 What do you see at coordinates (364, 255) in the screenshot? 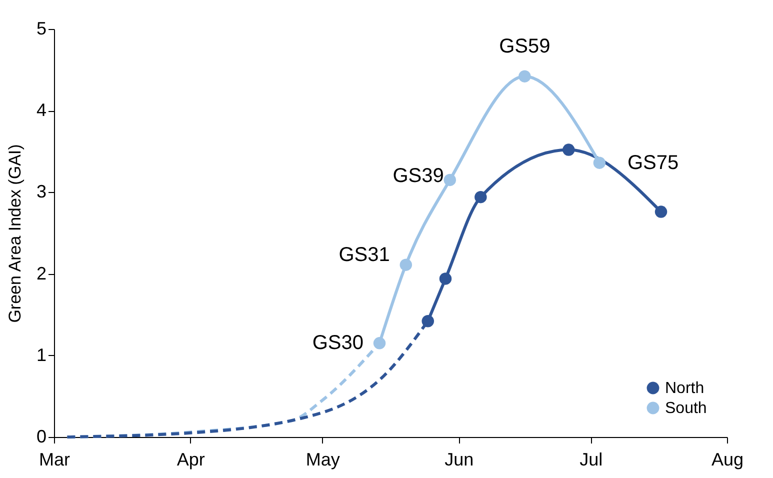
I see `annotation: GS31` at bounding box center [364, 255].